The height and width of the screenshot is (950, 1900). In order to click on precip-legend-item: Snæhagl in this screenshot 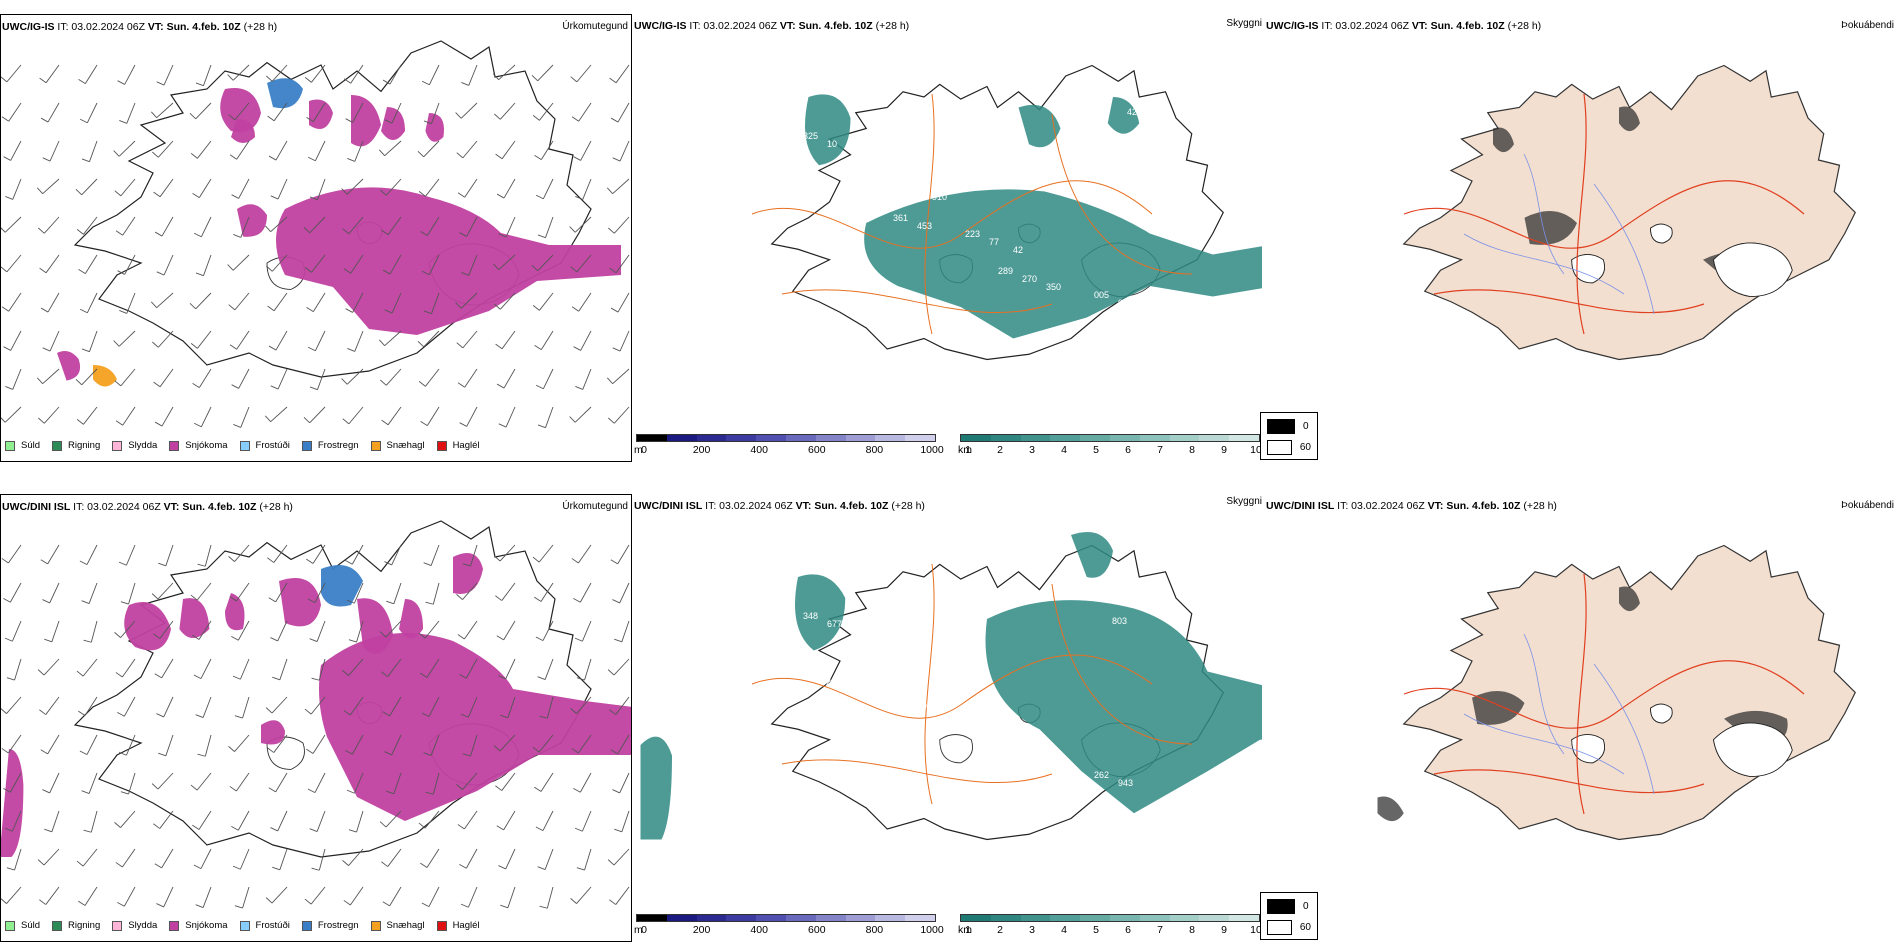, I will do `click(397, 445)`.